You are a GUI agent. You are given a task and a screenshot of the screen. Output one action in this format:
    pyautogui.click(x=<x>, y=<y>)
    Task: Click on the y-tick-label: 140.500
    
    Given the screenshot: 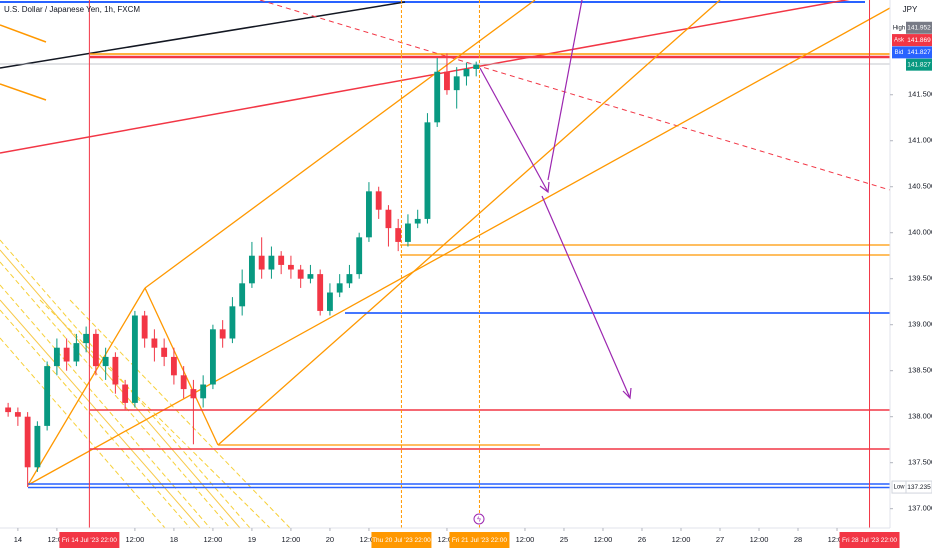 What is the action you would take?
    pyautogui.click(x=920, y=186)
    